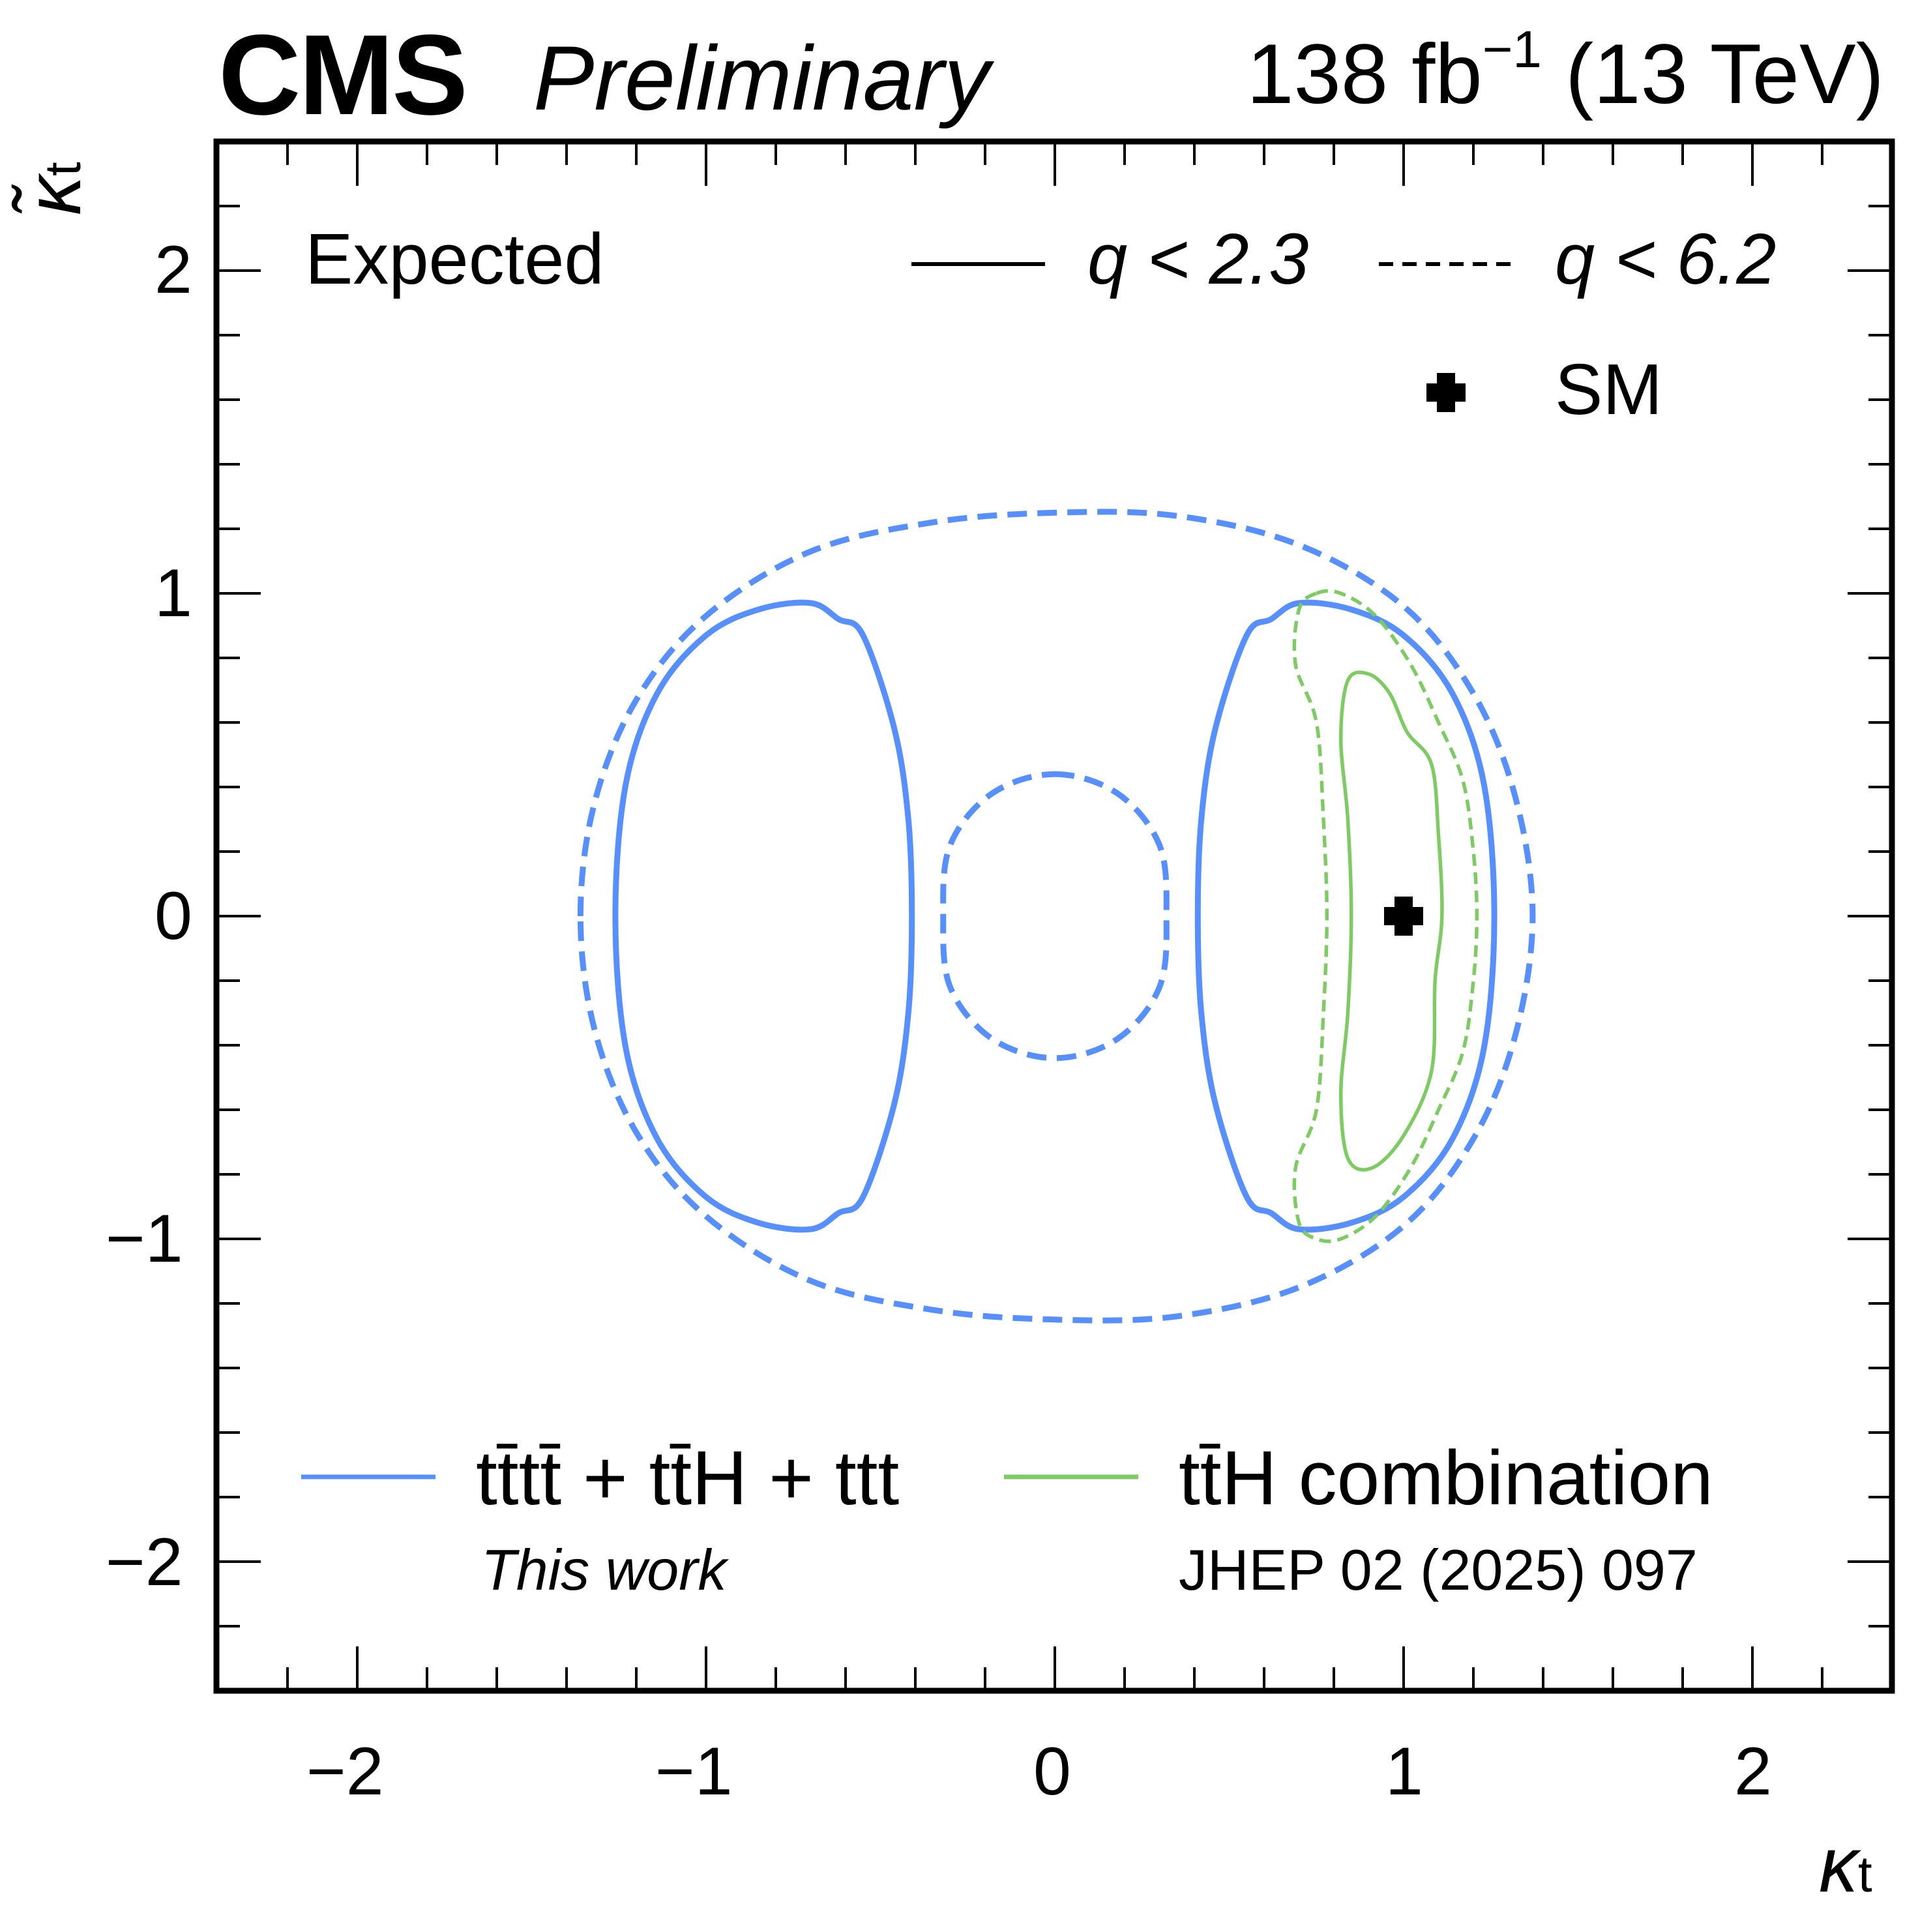 This screenshot has width=1918, height=1932. Describe the element at coordinates (144, 1239) in the screenshot. I see `y-tick-label: −1` at that location.